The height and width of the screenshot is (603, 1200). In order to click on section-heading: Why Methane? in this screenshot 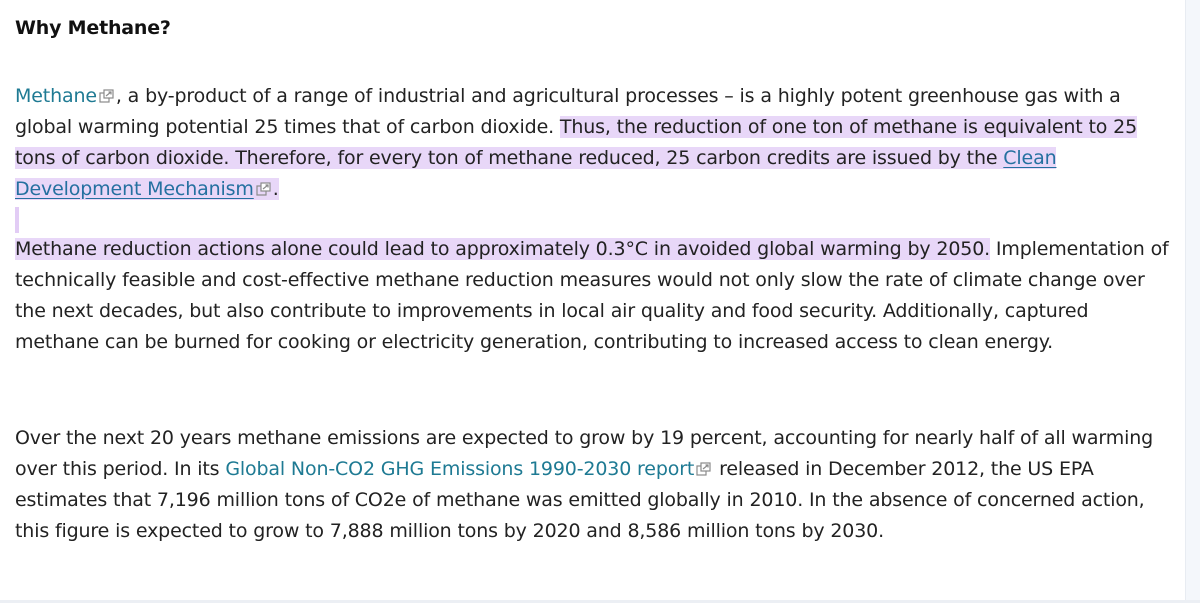, I will do `click(93, 28)`.